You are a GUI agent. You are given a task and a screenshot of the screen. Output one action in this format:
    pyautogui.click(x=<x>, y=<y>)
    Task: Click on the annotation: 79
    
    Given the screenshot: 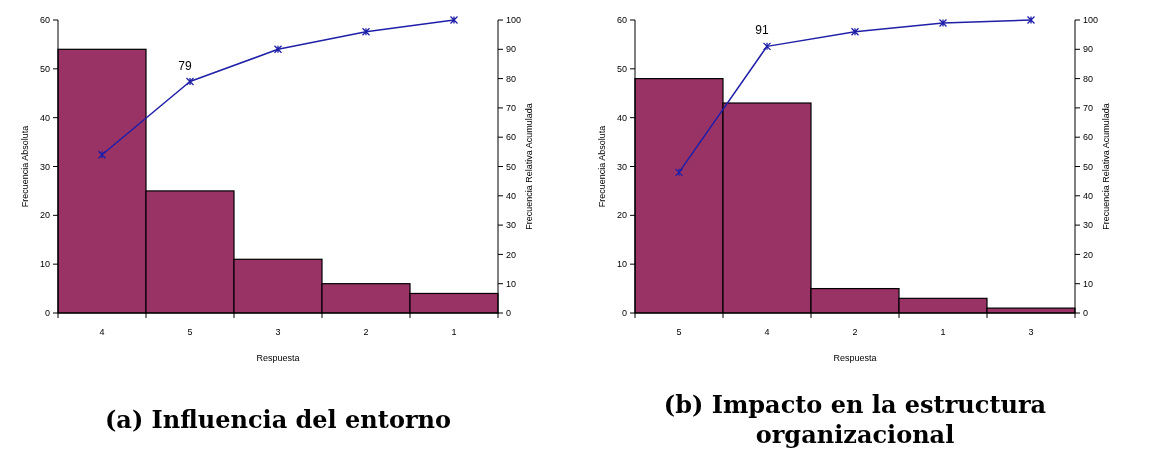 What is the action you would take?
    pyautogui.click(x=185, y=65)
    